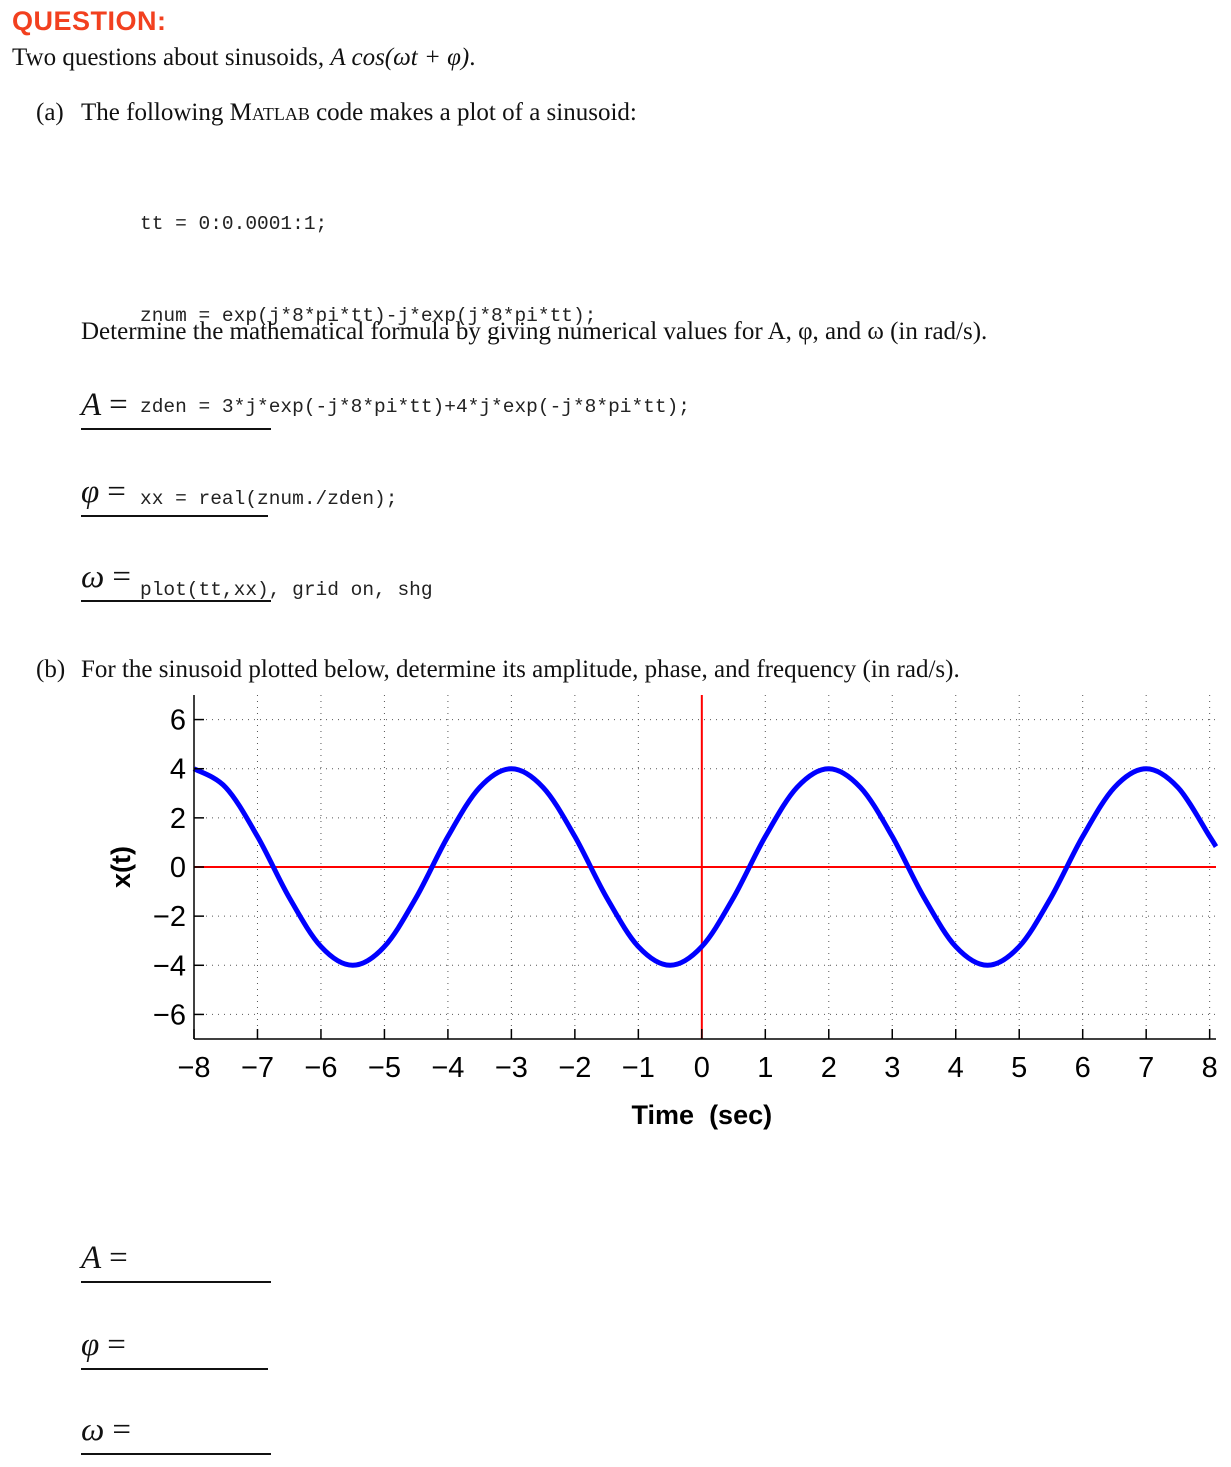  What do you see at coordinates (169, 1015) in the screenshot?
I see `y-tick-label: −6` at bounding box center [169, 1015].